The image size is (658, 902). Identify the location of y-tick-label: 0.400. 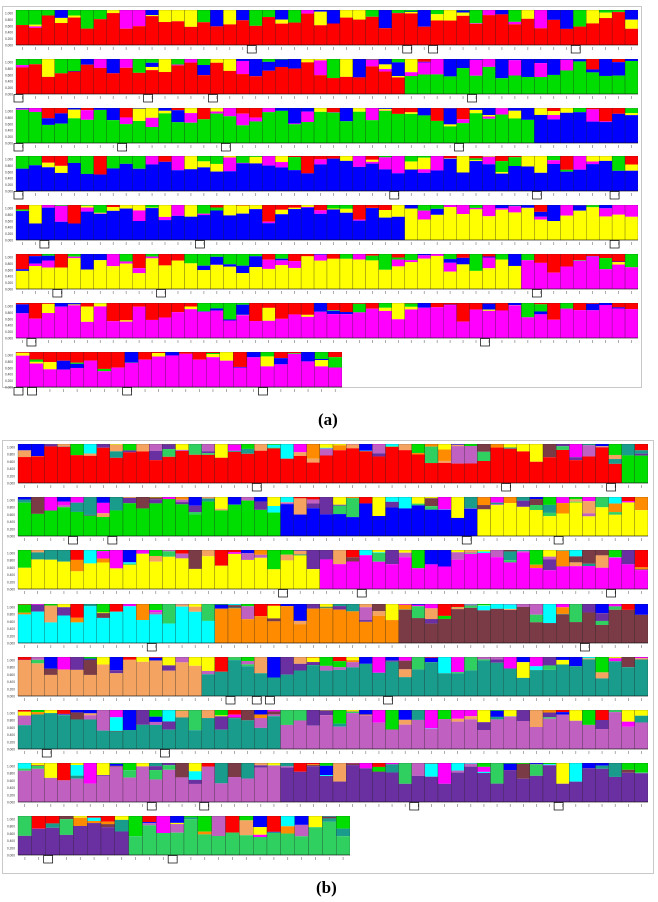
(9, 277).